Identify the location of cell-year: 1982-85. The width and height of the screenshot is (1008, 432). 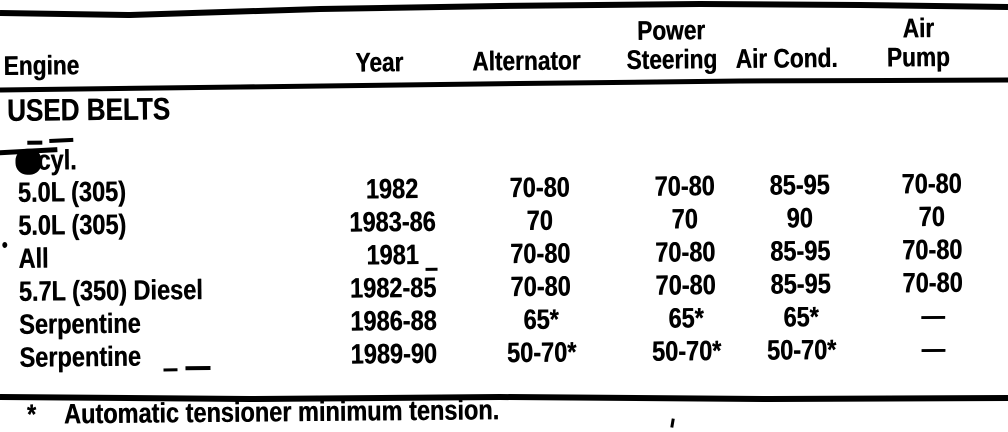
(393, 287).